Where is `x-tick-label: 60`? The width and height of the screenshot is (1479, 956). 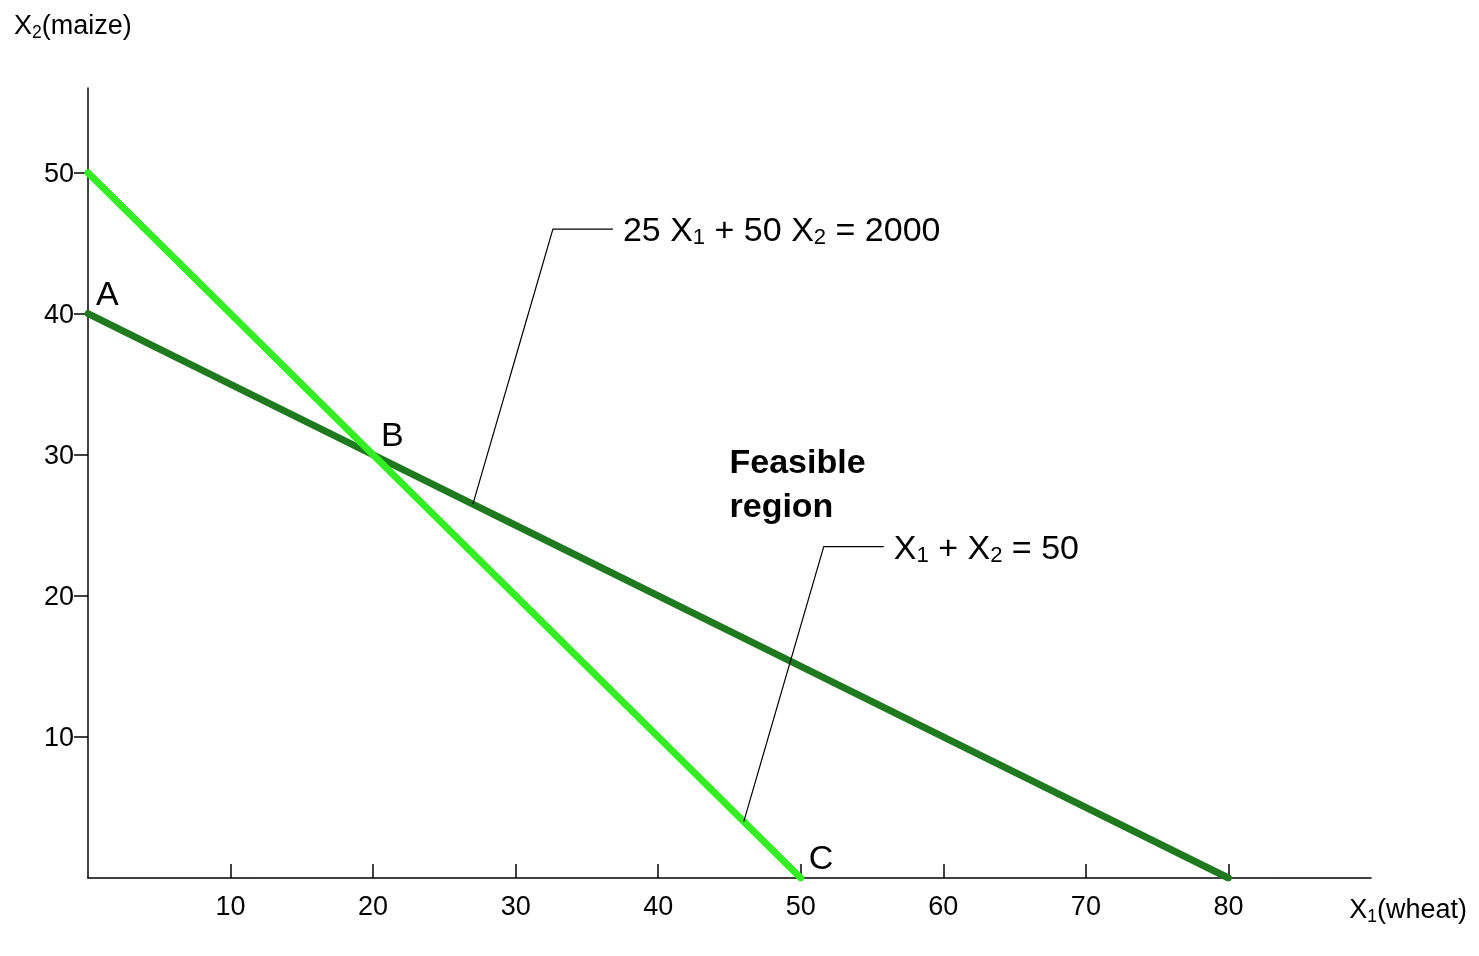 x-tick-label: 60 is located at coordinates (943, 905).